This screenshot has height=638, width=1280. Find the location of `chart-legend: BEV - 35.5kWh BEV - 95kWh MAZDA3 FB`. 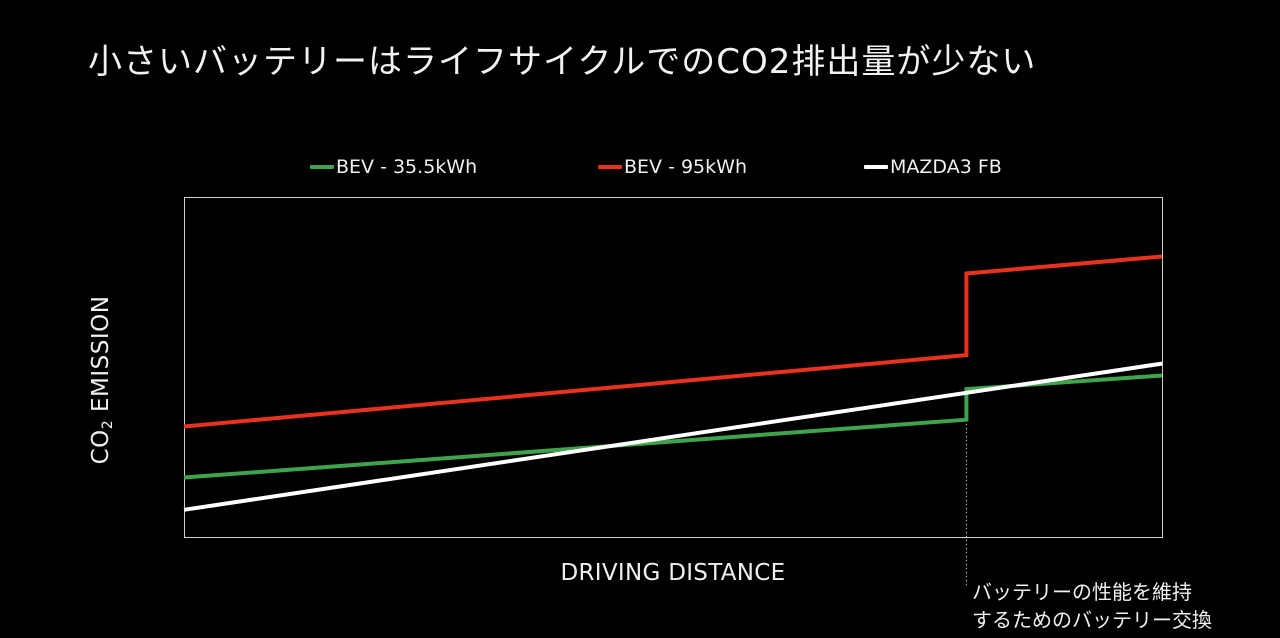

chart-legend: BEV - 35.5kWh BEV - 95kWh MAZDA3 FB is located at coordinates (640, 169).